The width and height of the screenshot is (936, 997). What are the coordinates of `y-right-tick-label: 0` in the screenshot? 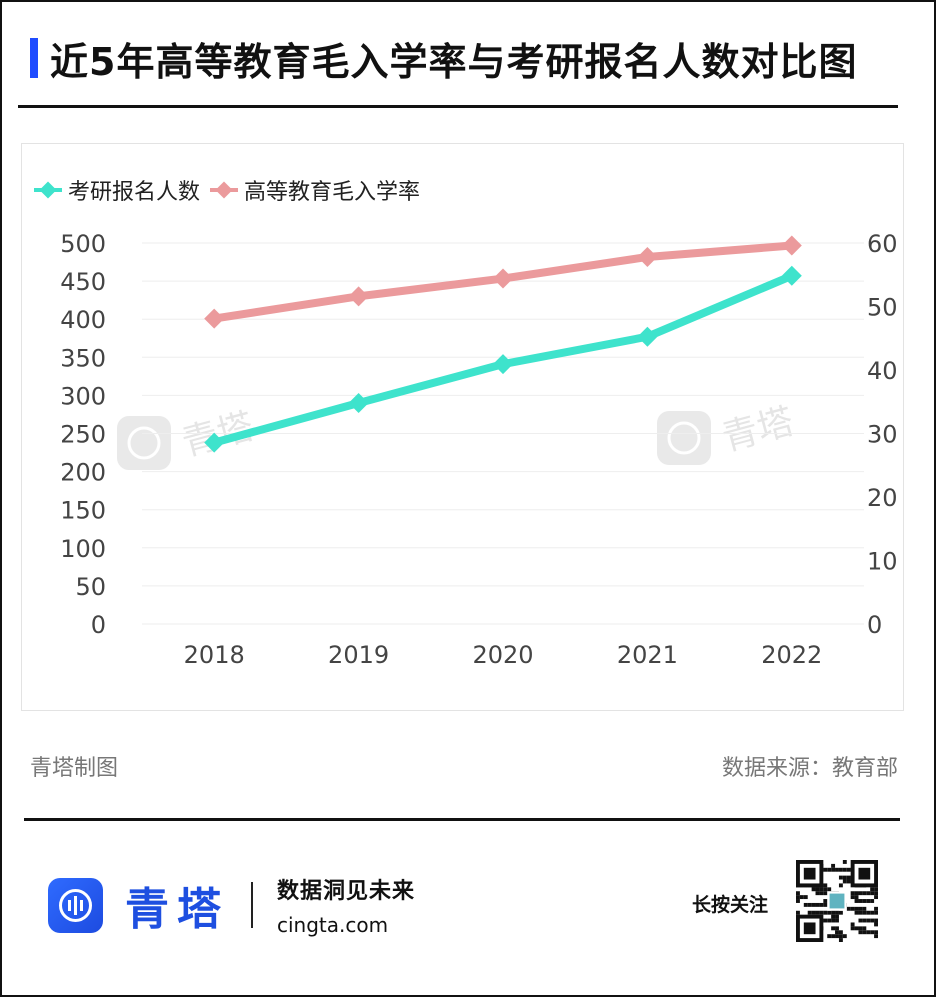 It's located at (874, 625).